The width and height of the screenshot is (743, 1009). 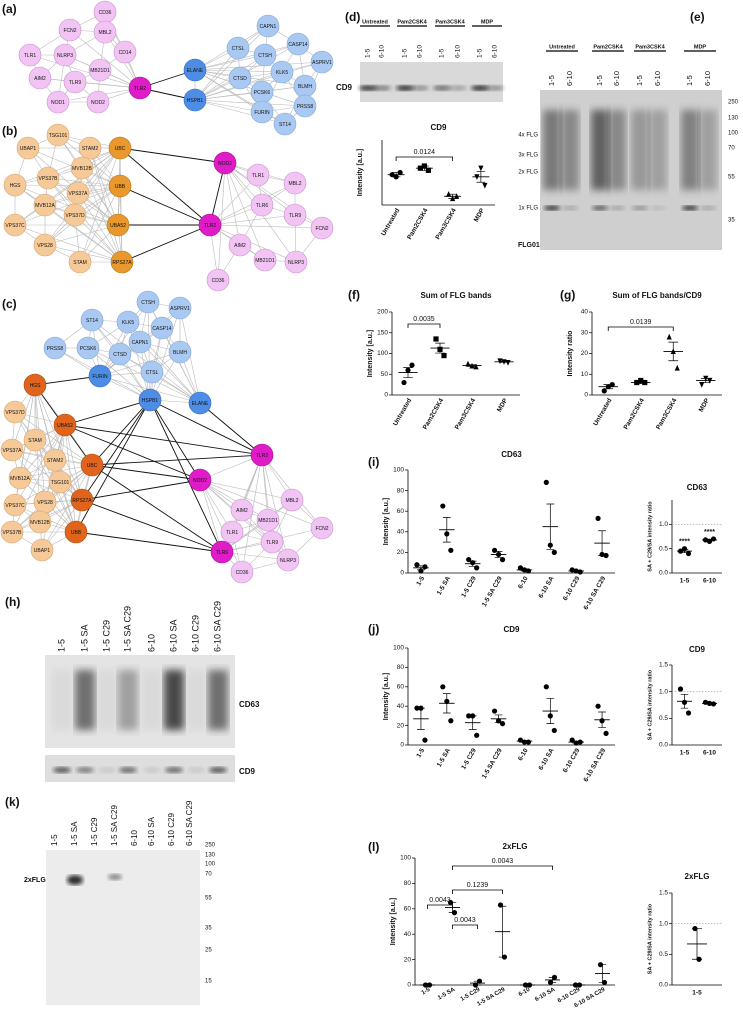 What do you see at coordinates (408, 883) in the screenshot?
I see `y-tick-label: 80` at bounding box center [408, 883].